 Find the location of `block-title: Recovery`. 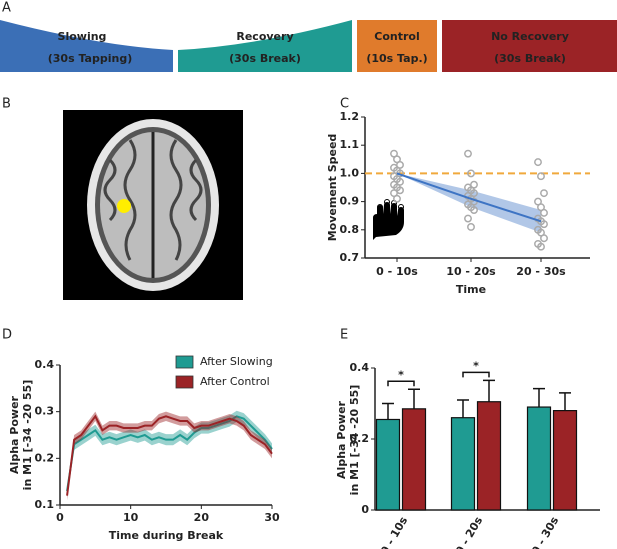

block-title: Recovery is located at coordinates (264, 36).